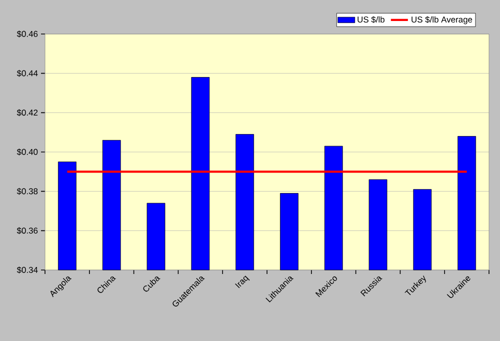 The image size is (500, 341). Describe the element at coordinates (27, 112) in the screenshot. I see `y-tick-label: $0.42` at that location.